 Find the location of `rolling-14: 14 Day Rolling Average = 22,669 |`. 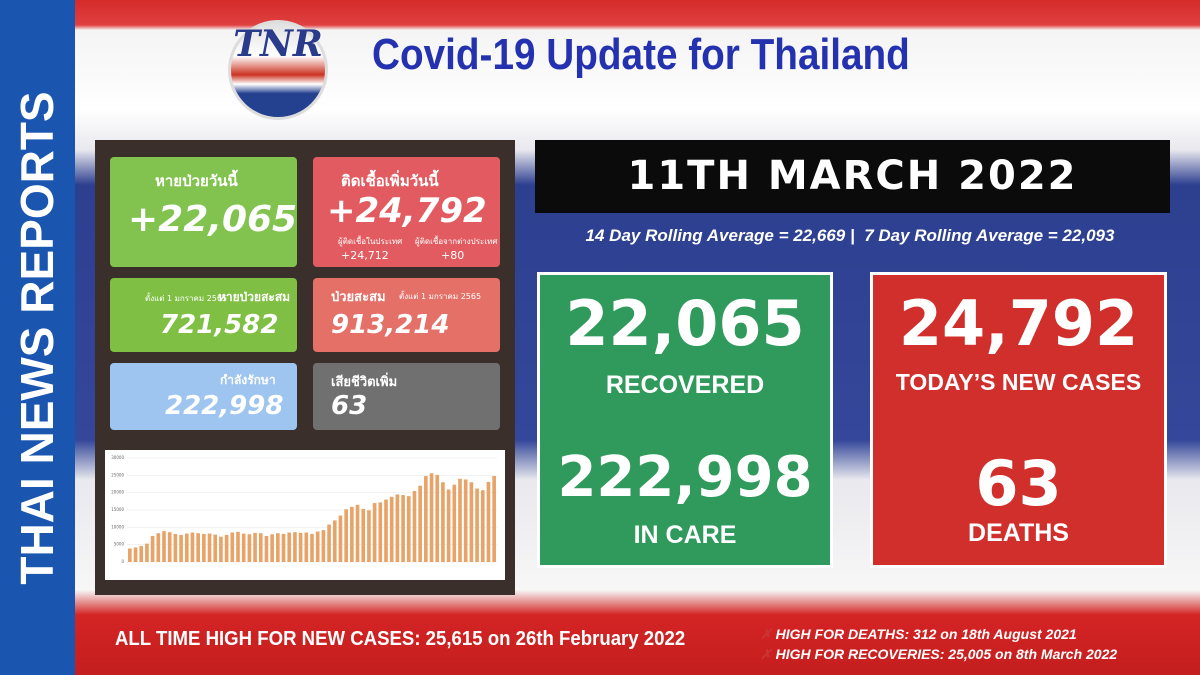

rolling-14: 14 Day Rolling Average = 22,669 | is located at coordinates (720, 235).